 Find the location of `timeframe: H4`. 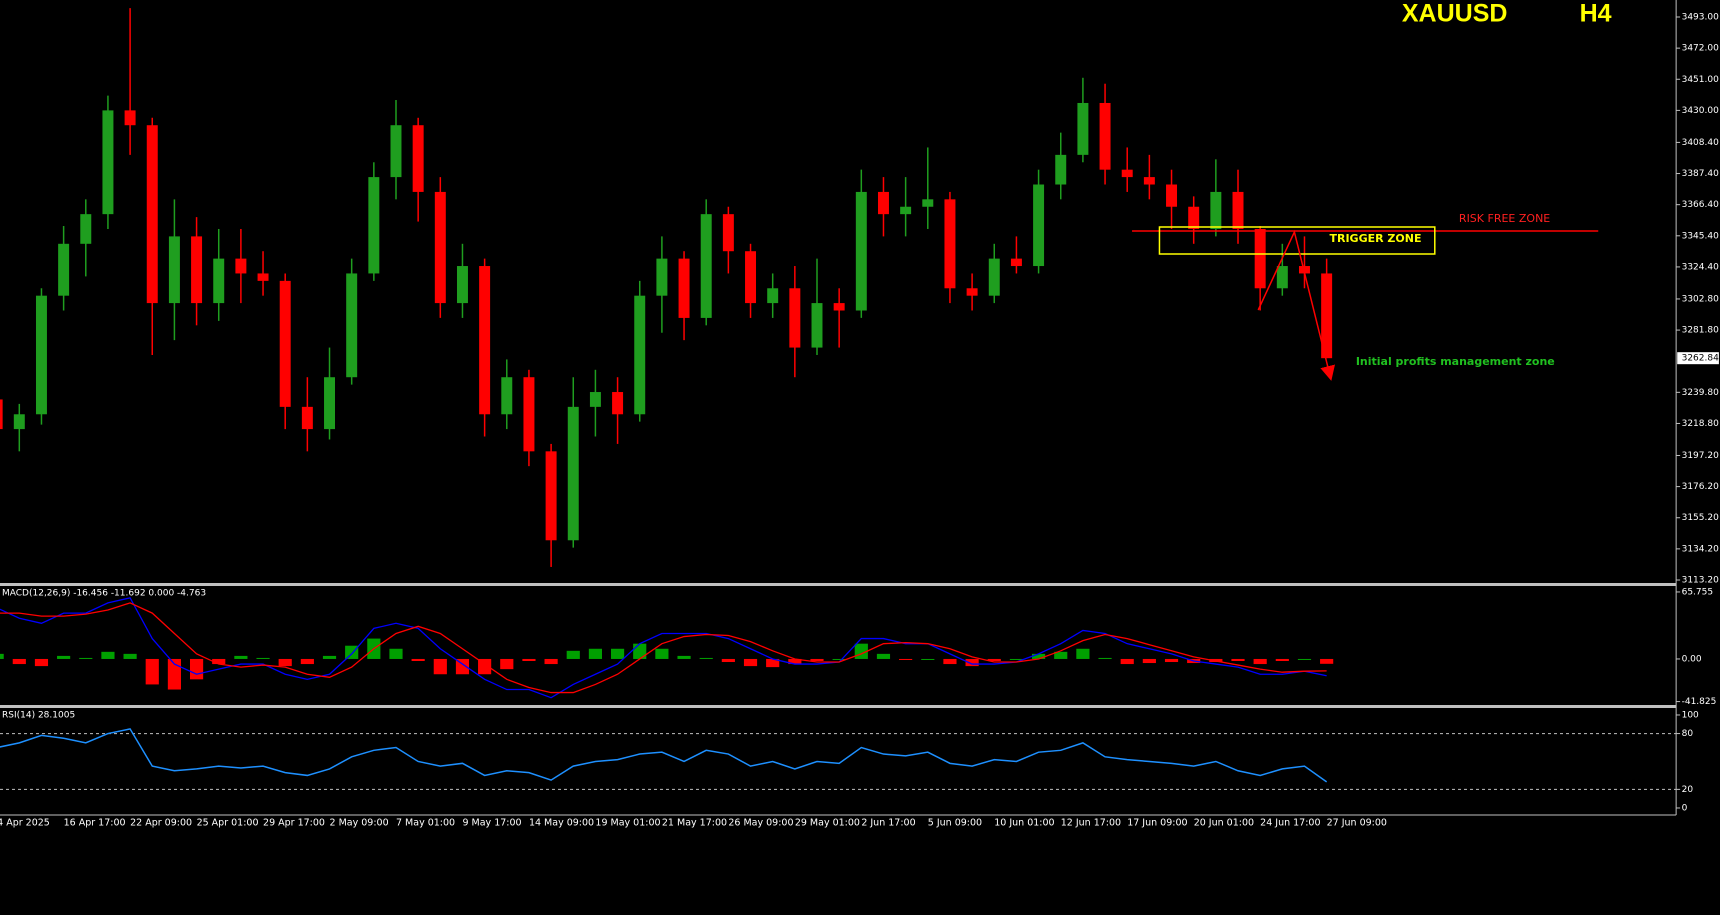

timeframe: H4 is located at coordinates (1596, 14).